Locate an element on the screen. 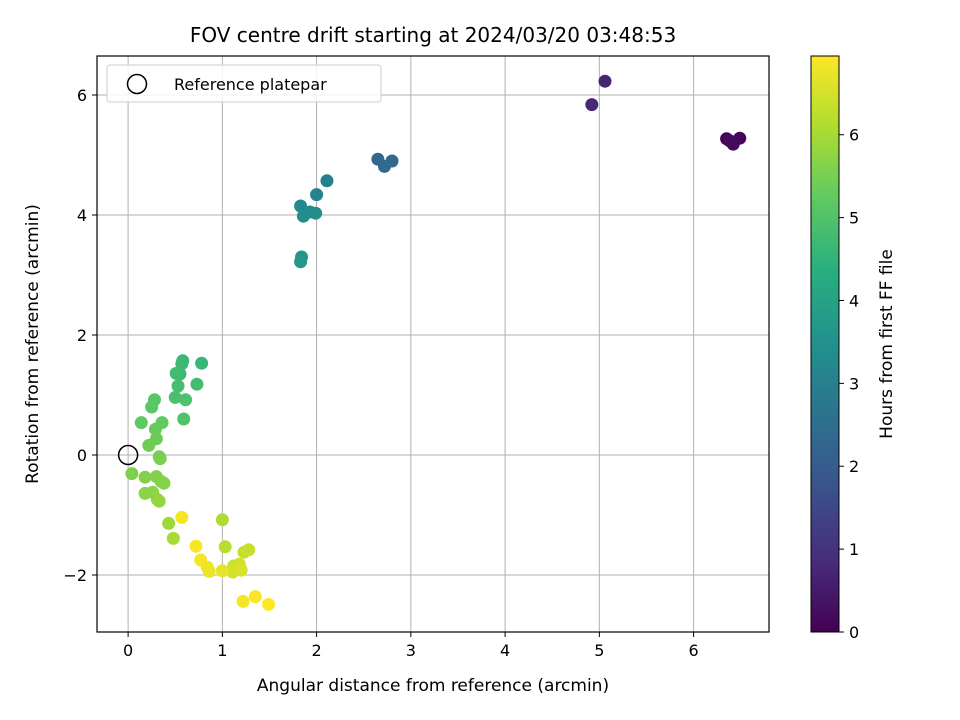 Image resolution: width=960 pixels, height=720 pixels. x-tick-label: 3 is located at coordinates (411, 650).